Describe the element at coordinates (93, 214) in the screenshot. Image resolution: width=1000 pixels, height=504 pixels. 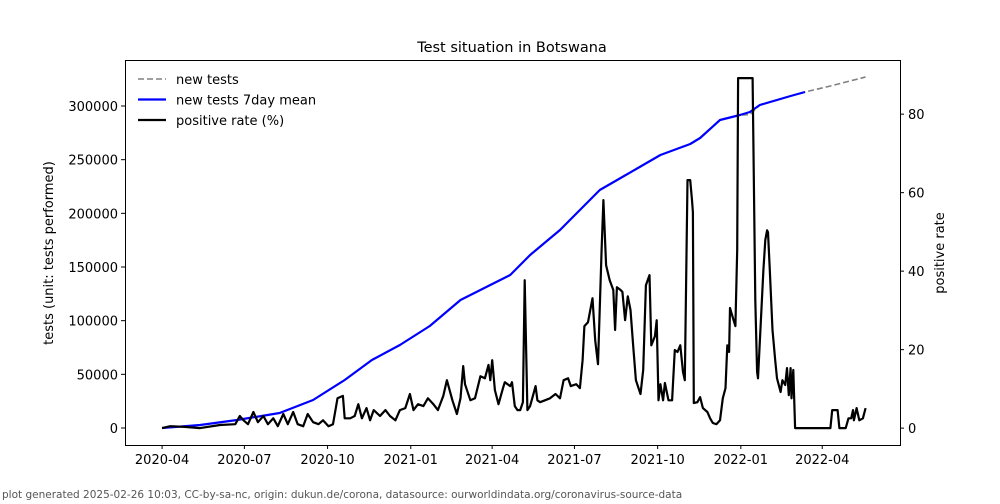
I see `y-tick-label: 200000` at that location.